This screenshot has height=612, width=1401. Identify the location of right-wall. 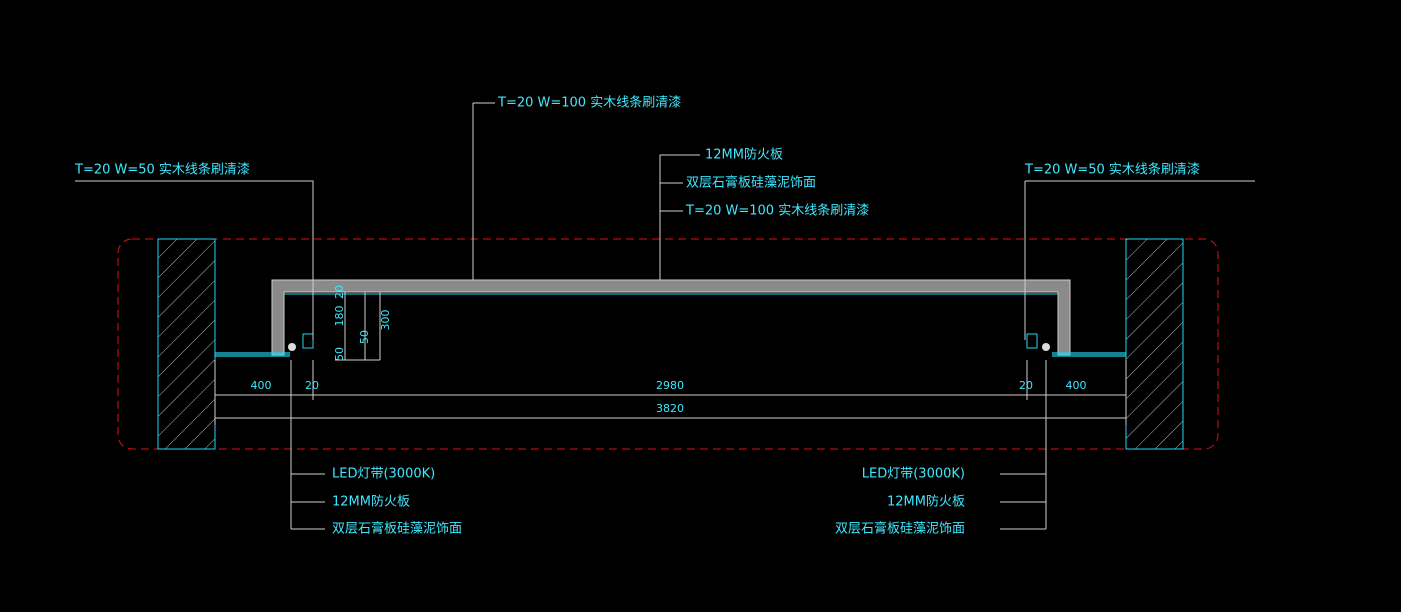
(1154, 344).